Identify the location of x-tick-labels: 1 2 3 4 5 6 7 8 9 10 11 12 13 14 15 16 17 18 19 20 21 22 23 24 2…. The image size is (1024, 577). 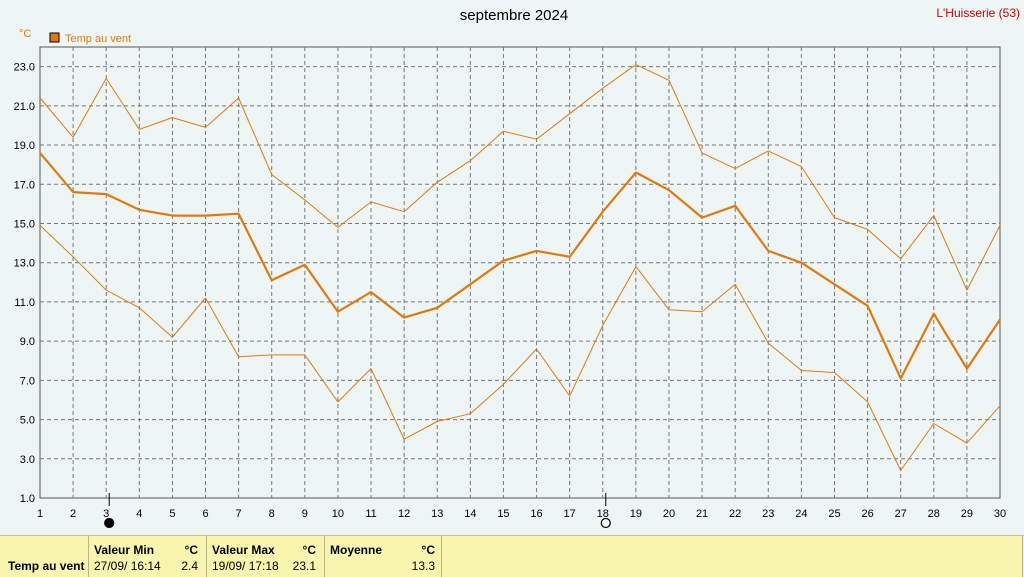
(521, 514).